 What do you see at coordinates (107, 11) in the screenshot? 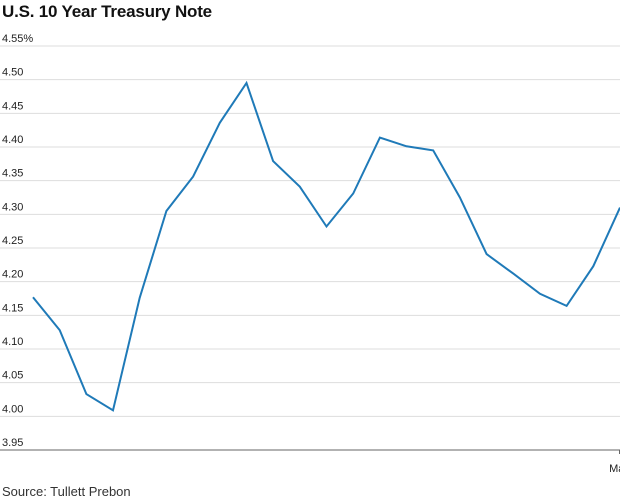
I see `chart-title: U.S. 10 Year Treasury Note` at bounding box center [107, 11].